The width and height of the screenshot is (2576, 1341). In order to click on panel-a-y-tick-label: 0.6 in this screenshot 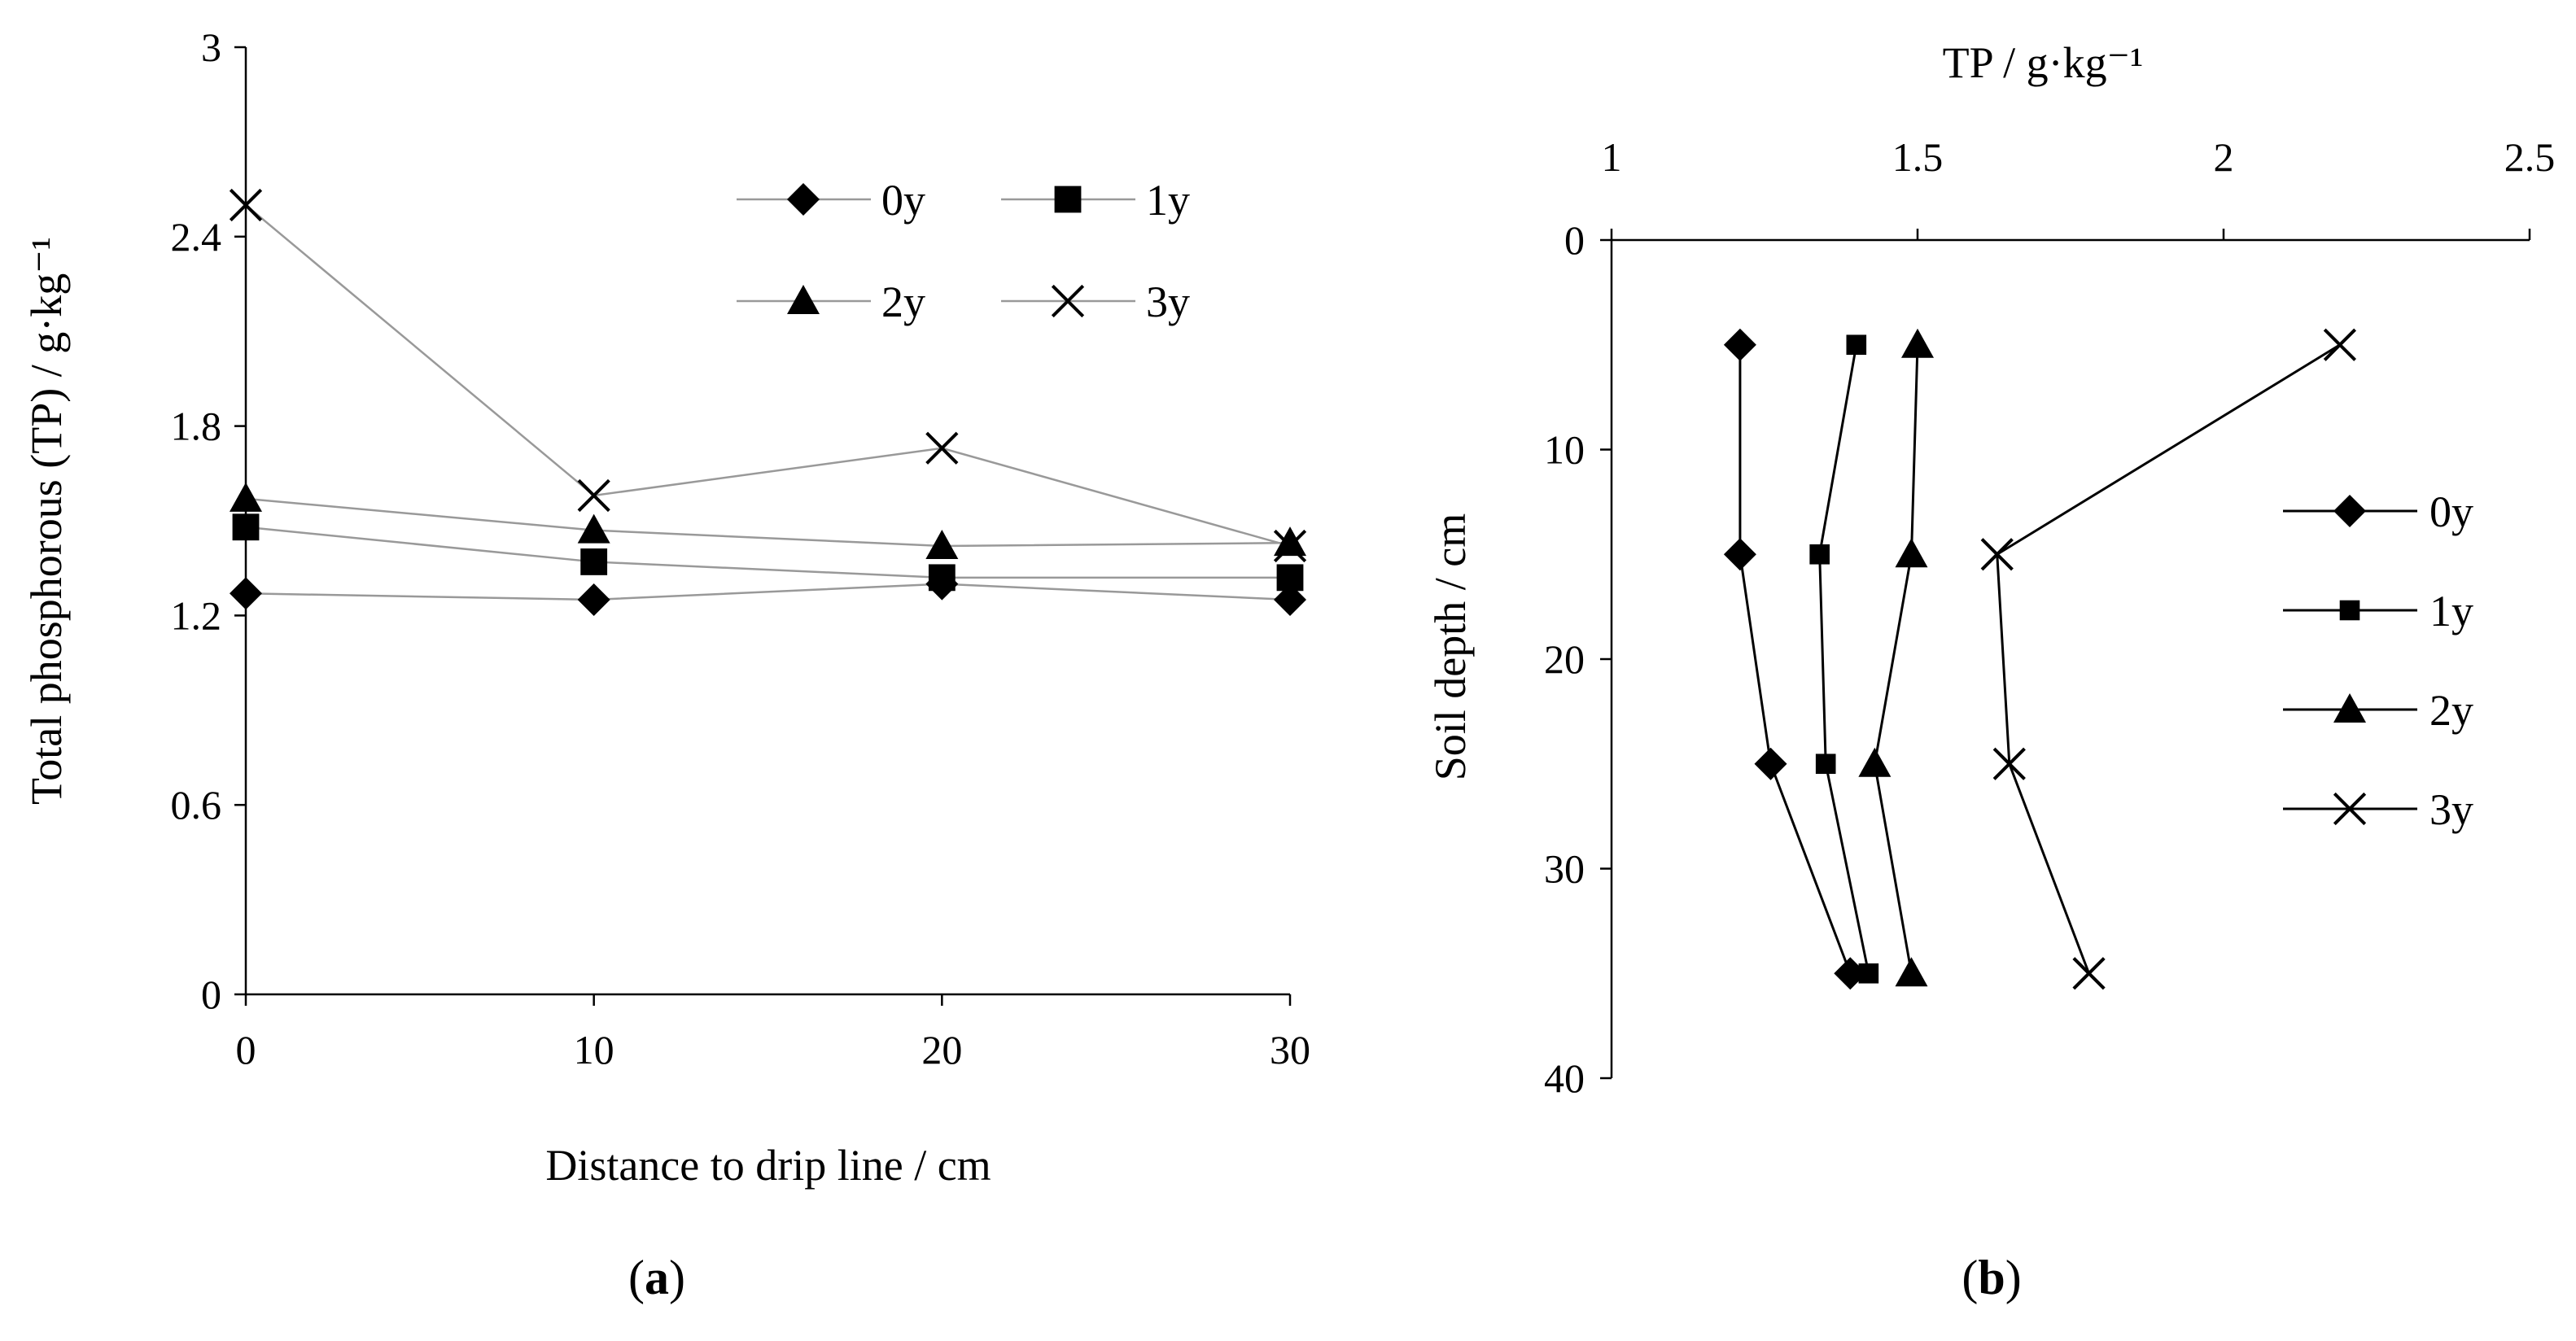, I will do `click(196, 805)`.